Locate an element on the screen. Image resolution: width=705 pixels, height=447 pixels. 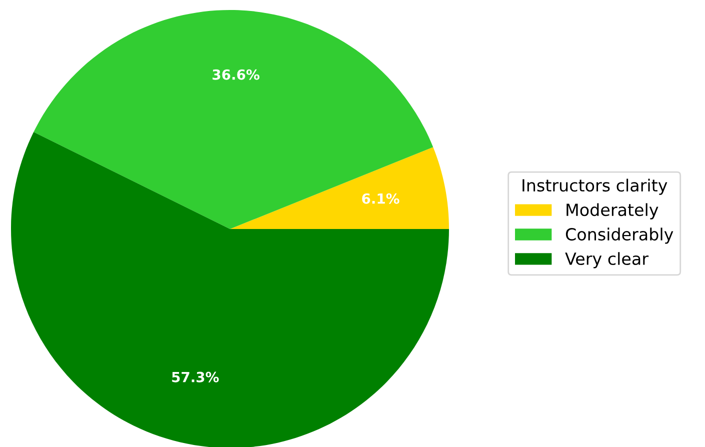
legend-label: Very clear is located at coordinates (606, 260).